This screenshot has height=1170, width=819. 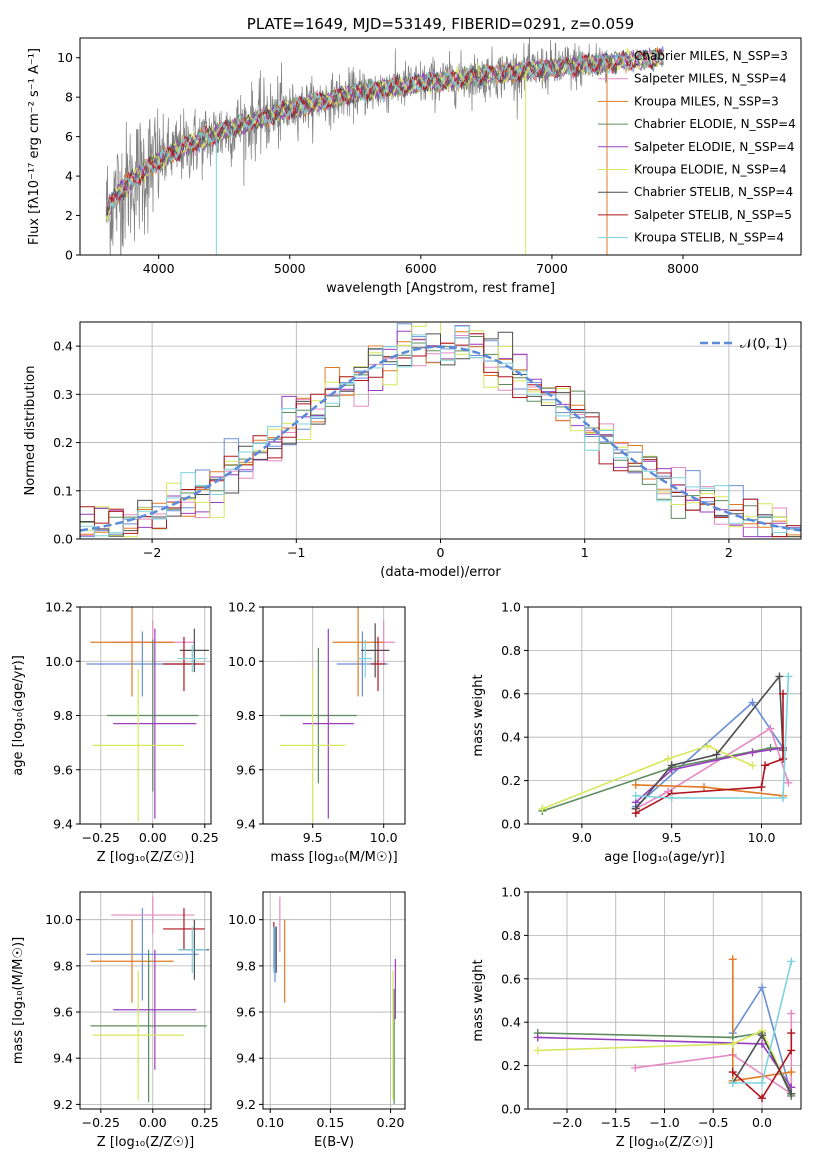 What do you see at coordinates (330, 1122) in the screenshot?
I see `x-tick-label: 0.15` at bounding box center [330, 1122].